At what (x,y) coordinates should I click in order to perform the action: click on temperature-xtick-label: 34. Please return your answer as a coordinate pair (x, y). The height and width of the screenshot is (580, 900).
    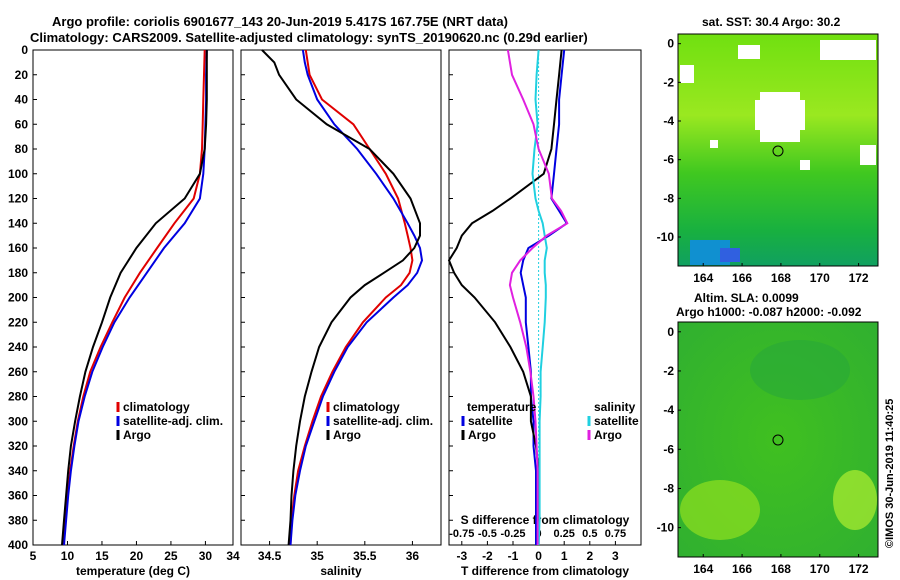
    Looking at the image, I should click on (233, 556).